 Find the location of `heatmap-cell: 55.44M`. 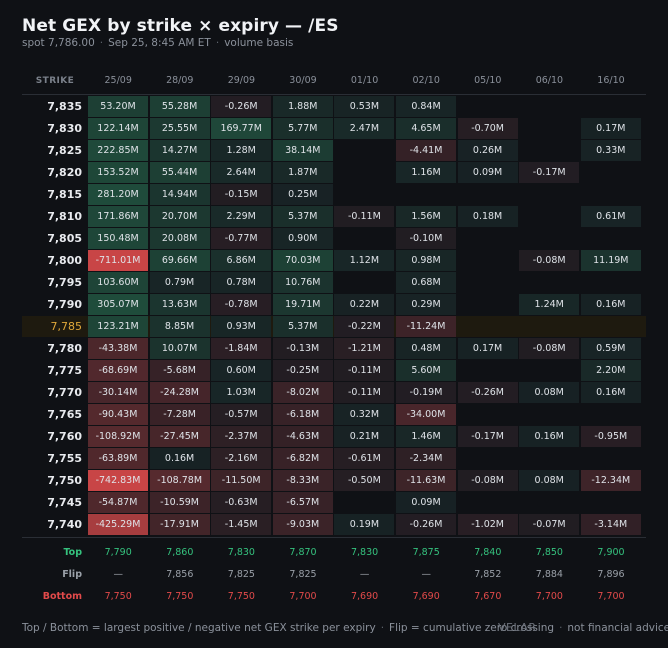

heatmap-cell: 55.44M is located at coordinates (179, 172).